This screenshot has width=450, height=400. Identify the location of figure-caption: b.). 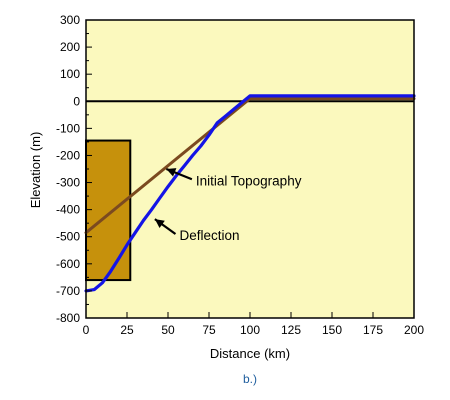
(250, 379).